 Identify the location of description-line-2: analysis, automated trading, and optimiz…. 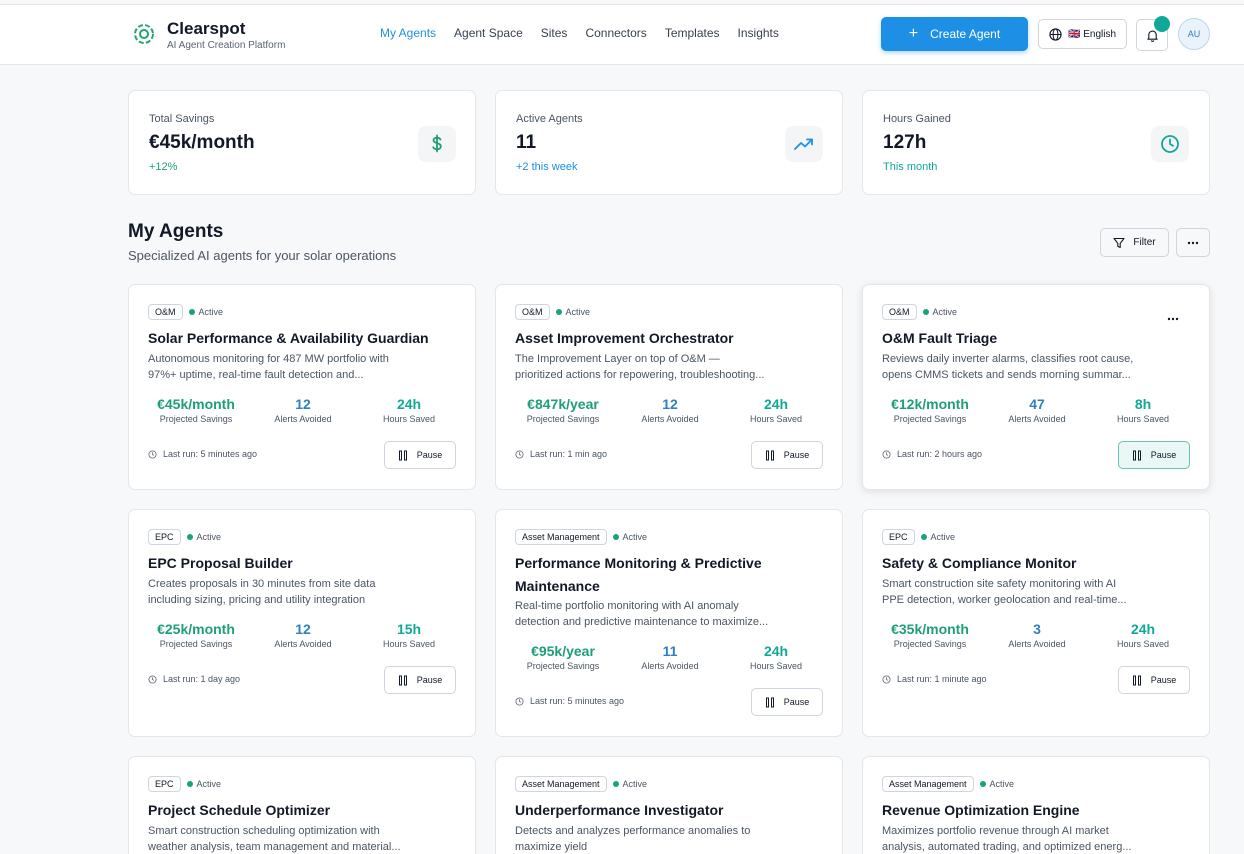
(1007, 847).